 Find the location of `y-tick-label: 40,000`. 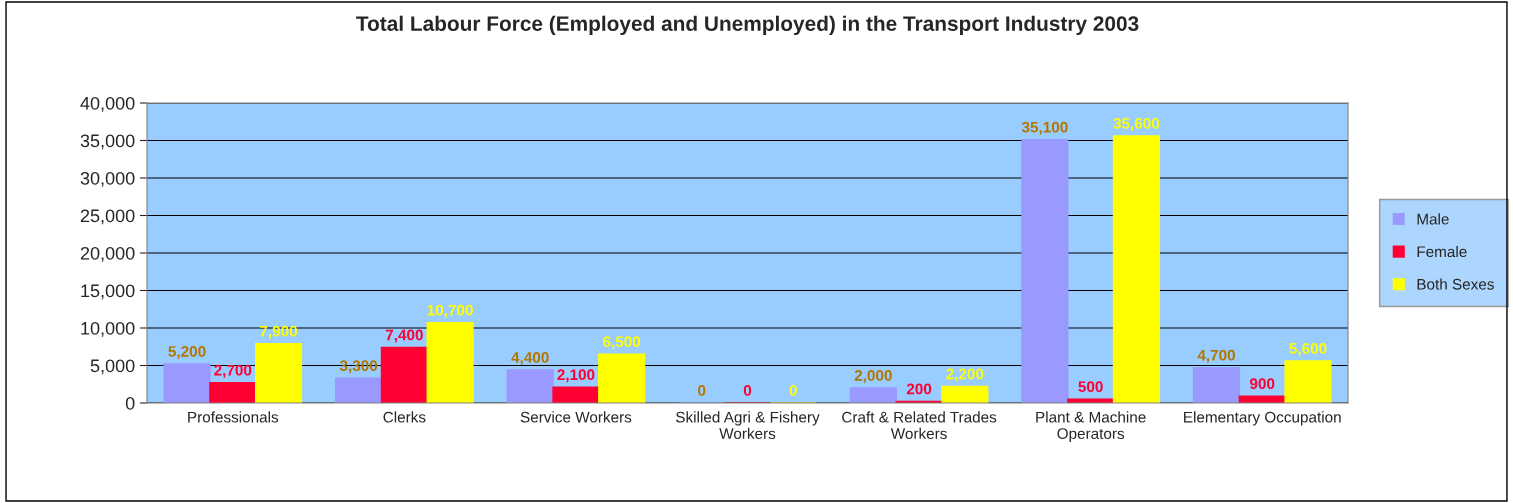

y-tick-label: 40,000 is located at coordinates (107, 104).